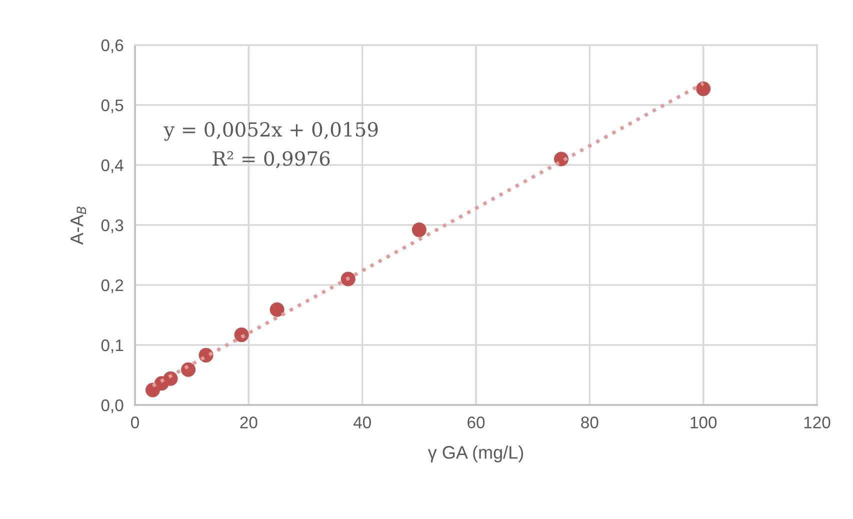 The width and height of the screenshot is (853, 519). I want to click on x-axis-title: γ GA (mg/L), so click(476, 454).